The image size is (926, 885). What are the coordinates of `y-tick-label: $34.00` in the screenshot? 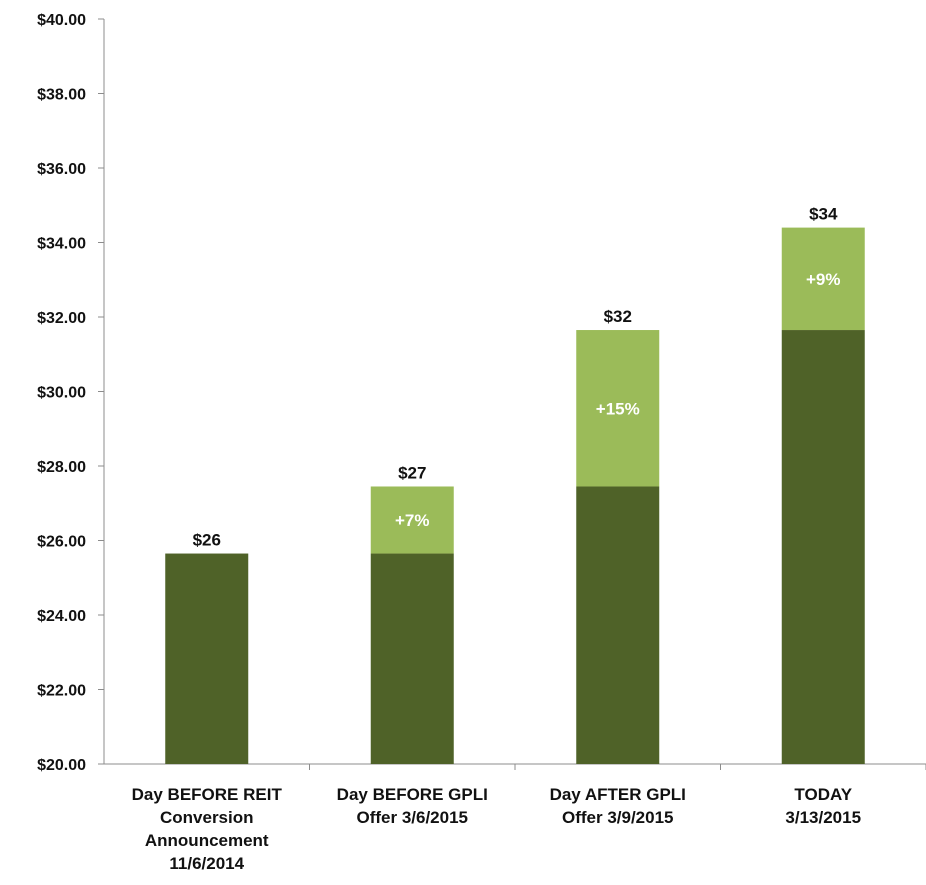 It's located at (61, 244).